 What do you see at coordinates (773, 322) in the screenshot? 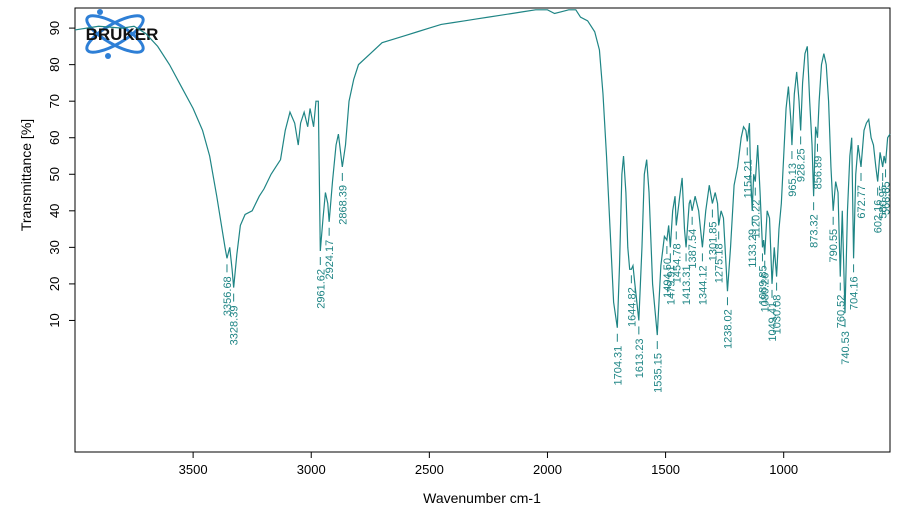
I see `peak-label: 1049.41` at bounding box center [773, 322].